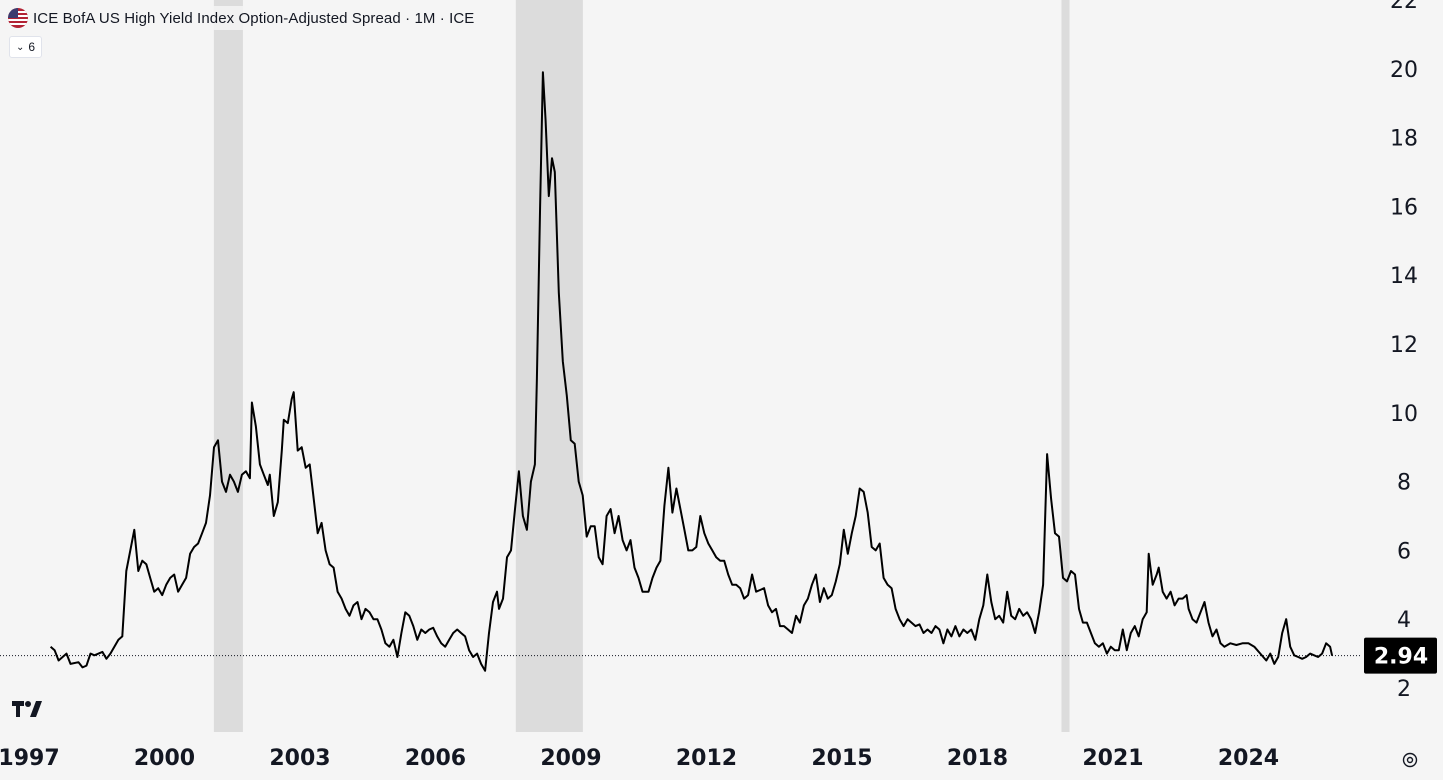 The image size is (1443, 780). What do you see at coordinates (32, 47) in the screenshot?
I see `indicator-count: 6` at bounding box center [32, 47].